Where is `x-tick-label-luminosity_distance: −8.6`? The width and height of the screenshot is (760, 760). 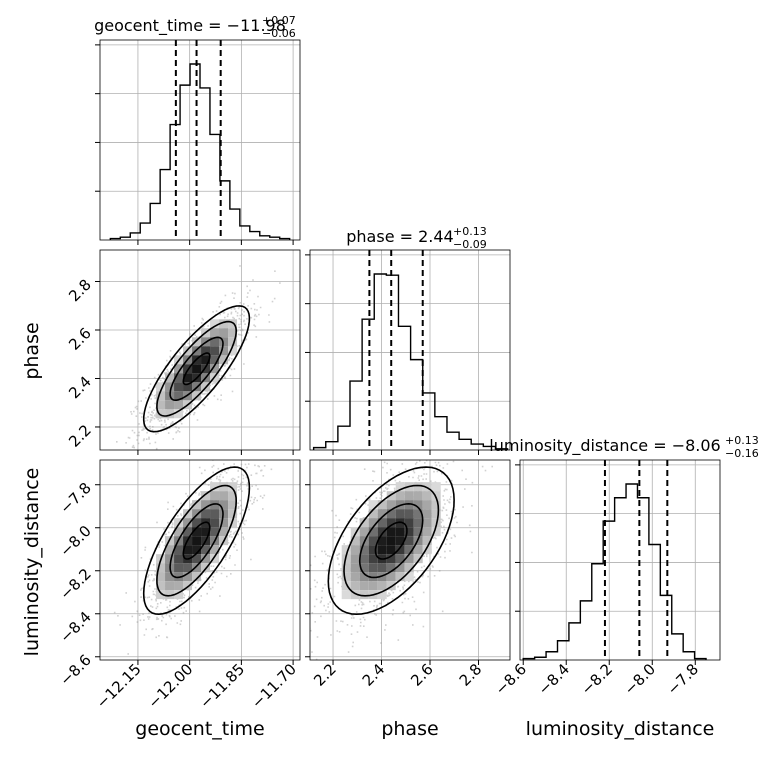
x-tick-label-luminosity_distance: −8.6 is located at coordinates (511, 679).